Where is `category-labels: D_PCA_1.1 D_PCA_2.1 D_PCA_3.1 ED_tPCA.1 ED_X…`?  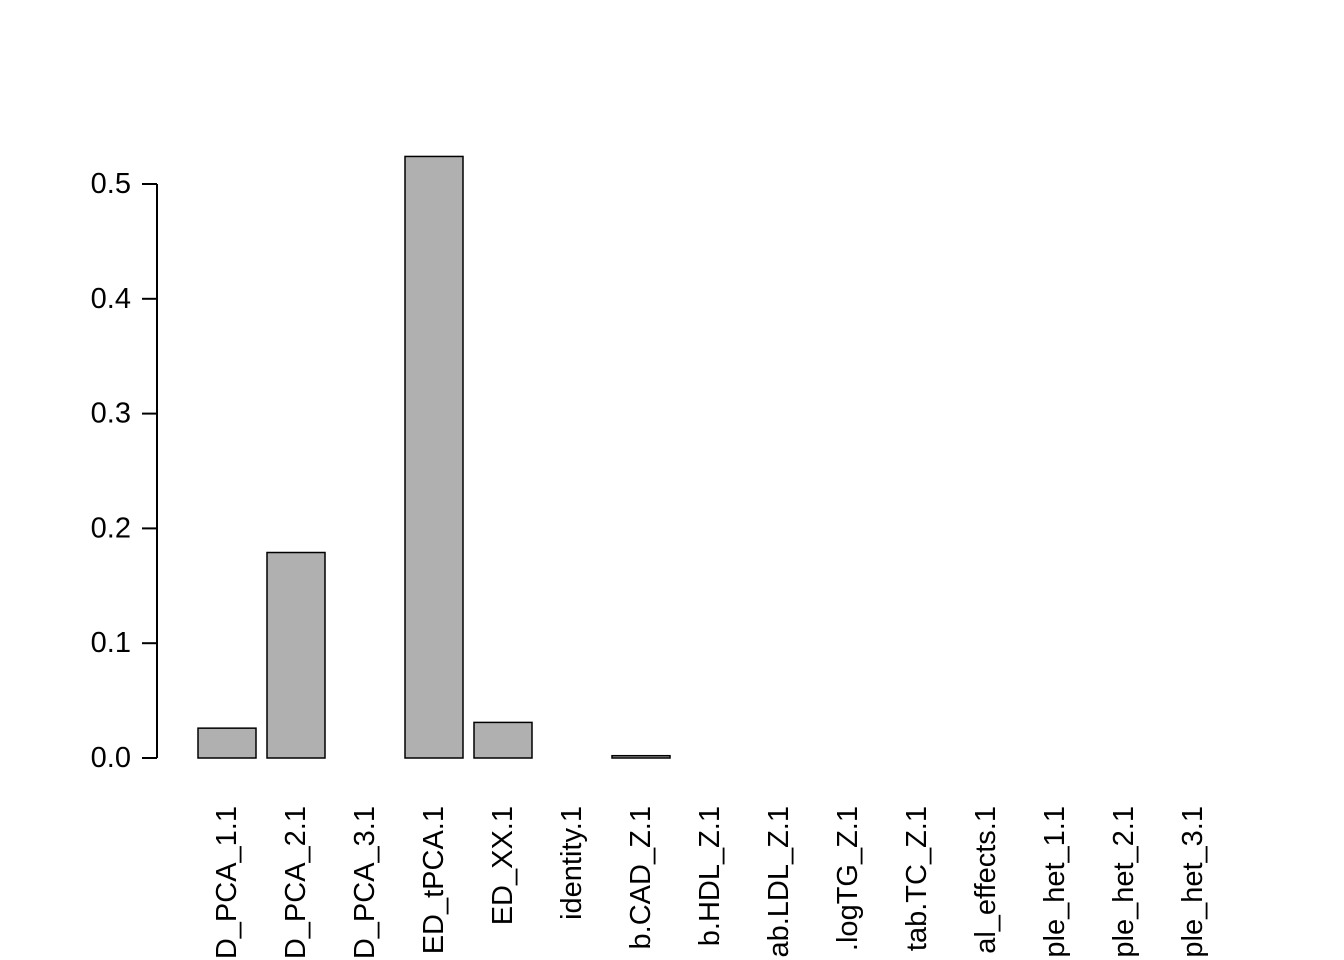
category-labels: D_PCA_1.1 D_PCA_2.1 D_PCA_3.1 ED_tPCA.1 ED_X… is located at coordinates (710, 882).